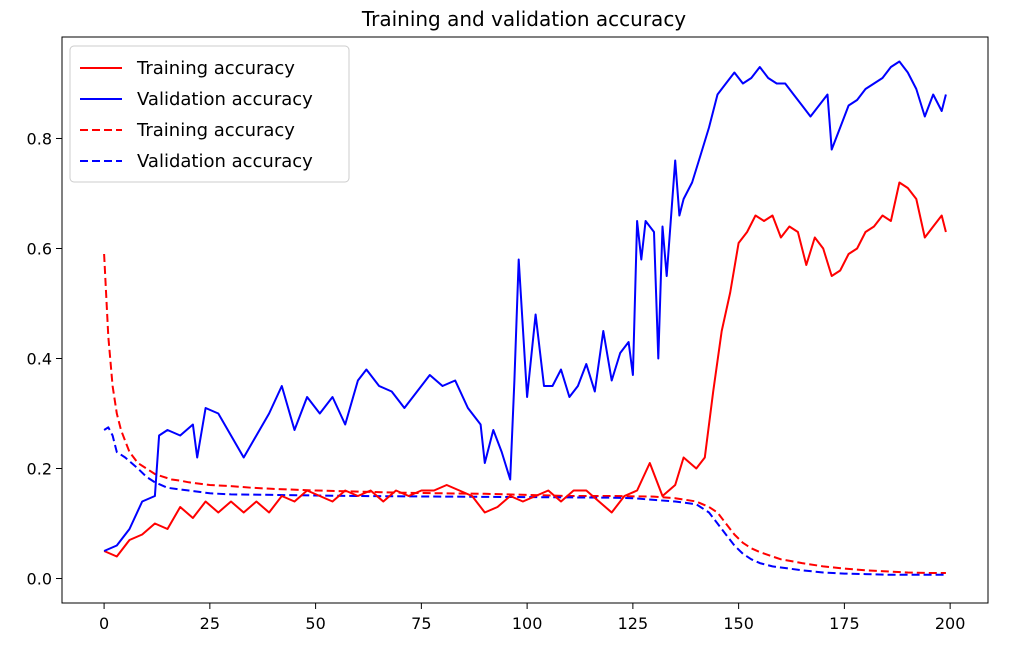  Describe the element at coordinates (104, 623) in the screenshot. I see `x-tick-label: 0` at that location.